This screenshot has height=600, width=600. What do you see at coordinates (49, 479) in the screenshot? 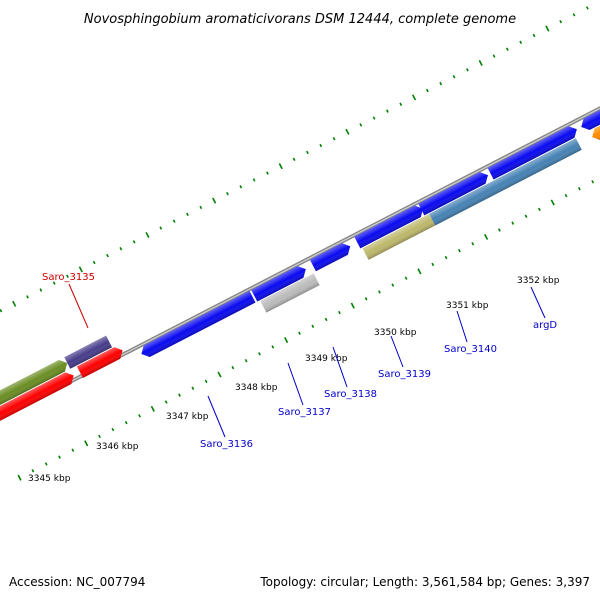
I see `tick-label: 3345 kbp` at bounding box center [49, 479].